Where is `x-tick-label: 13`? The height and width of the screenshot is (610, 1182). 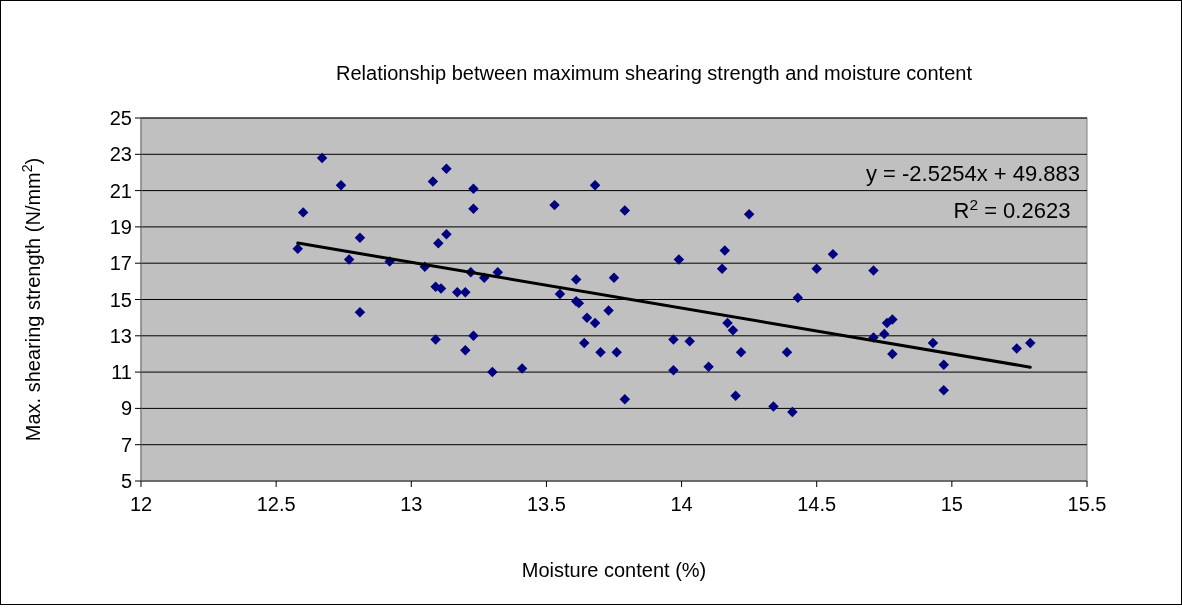 x-tick-label: 13 is located at coordinates (411, 504).